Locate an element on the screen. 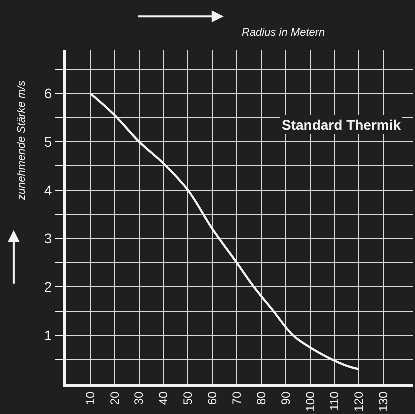  text: Standard Thermik is located at coordinates (342, 125).